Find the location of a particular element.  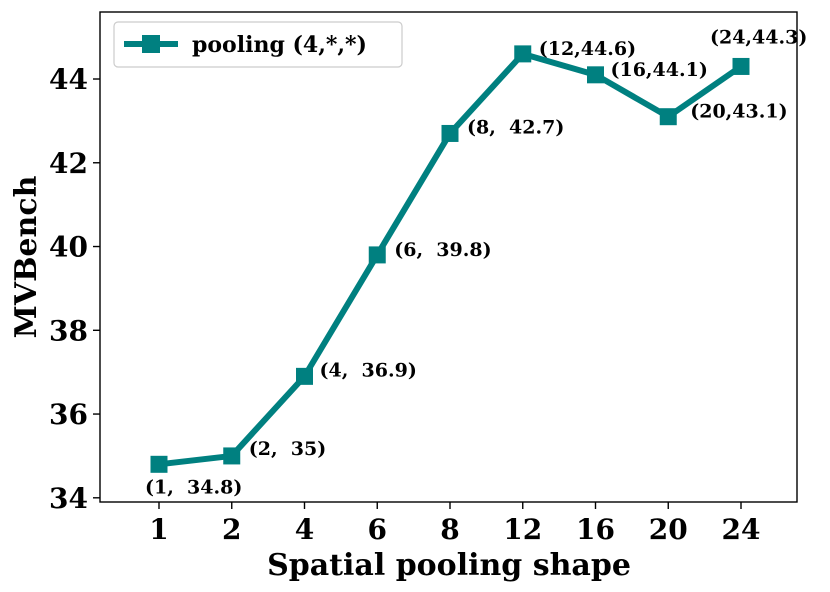

data-label: (12,44.6) is located at coordinates (587, 49).